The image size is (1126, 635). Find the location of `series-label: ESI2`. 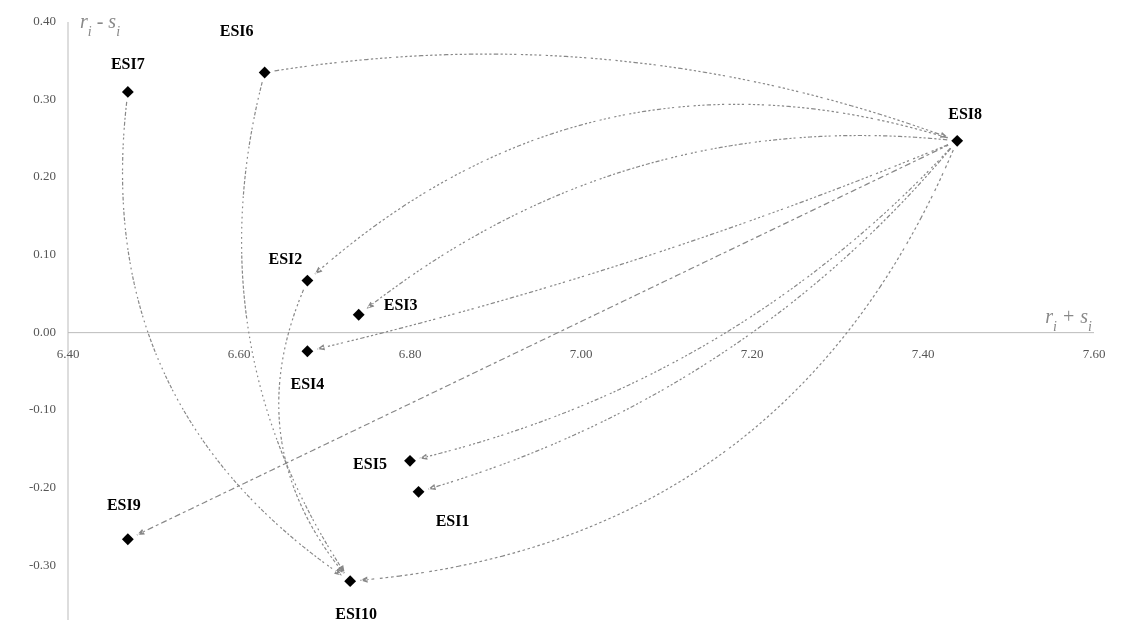

series-label: ESI2 is located at coordinates (285, 259).